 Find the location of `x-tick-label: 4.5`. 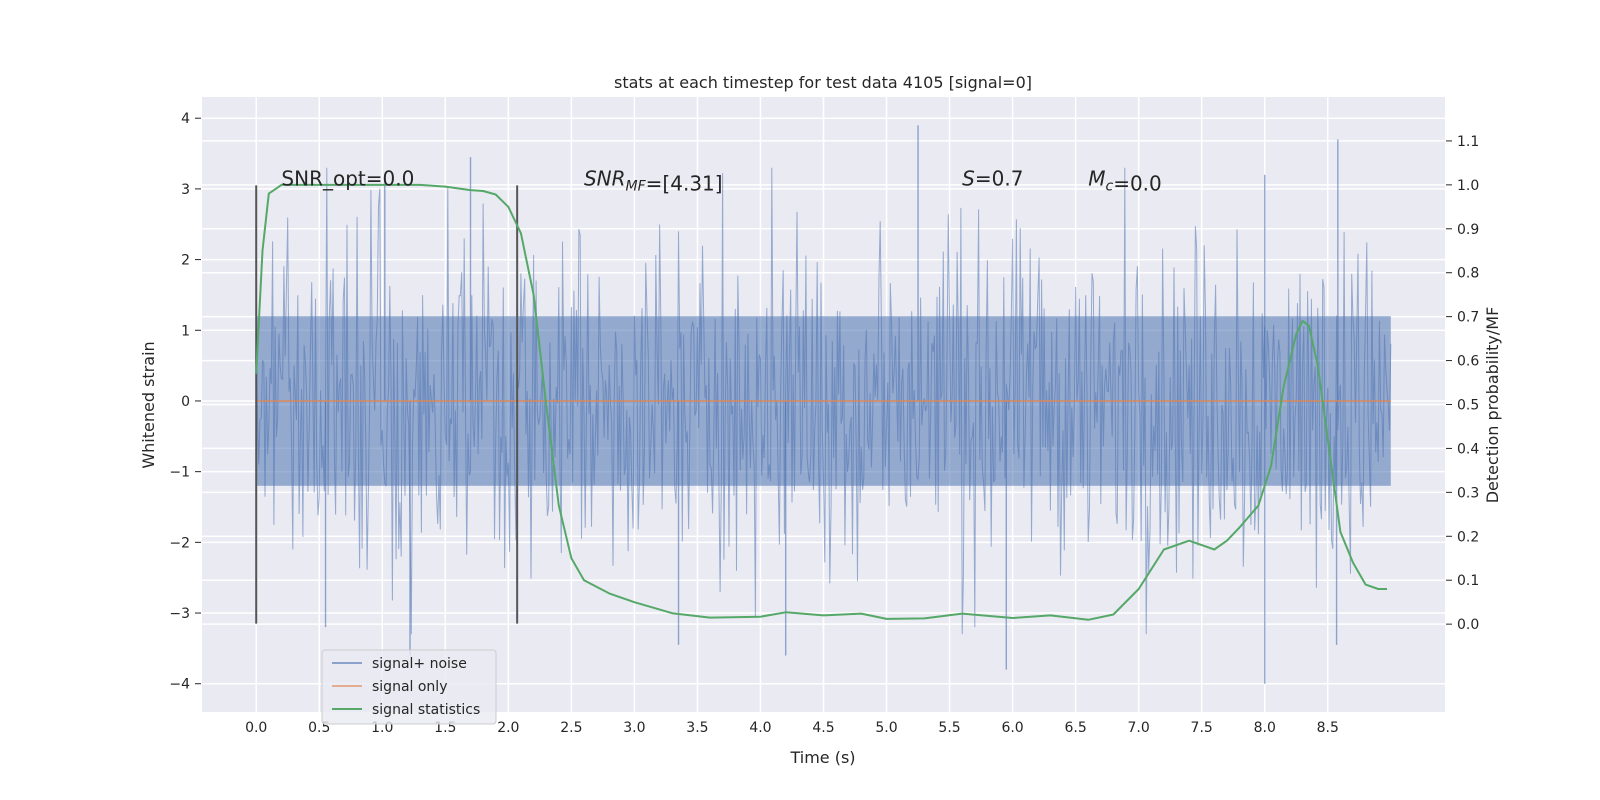

x-tick-label: 4.5 is located at coordinates (823, 728).